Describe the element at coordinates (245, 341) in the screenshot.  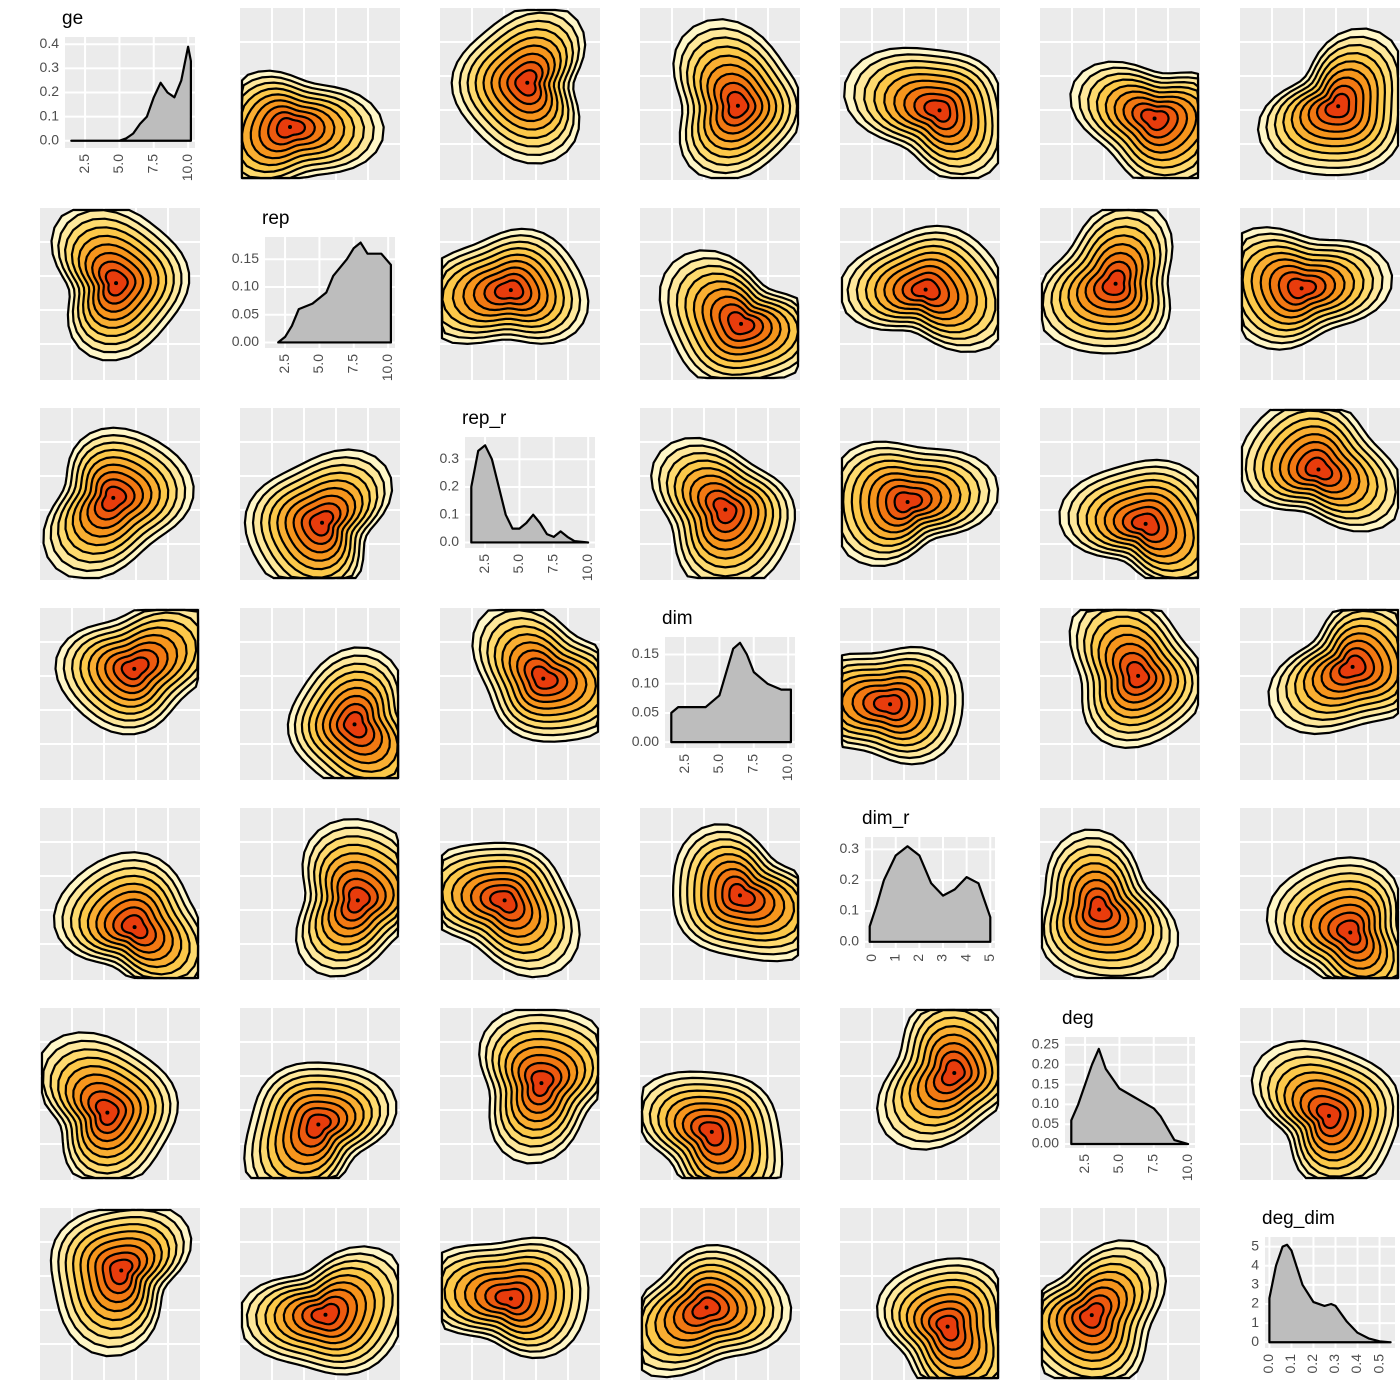
I see `y-tick-label: 0.00` at that location.